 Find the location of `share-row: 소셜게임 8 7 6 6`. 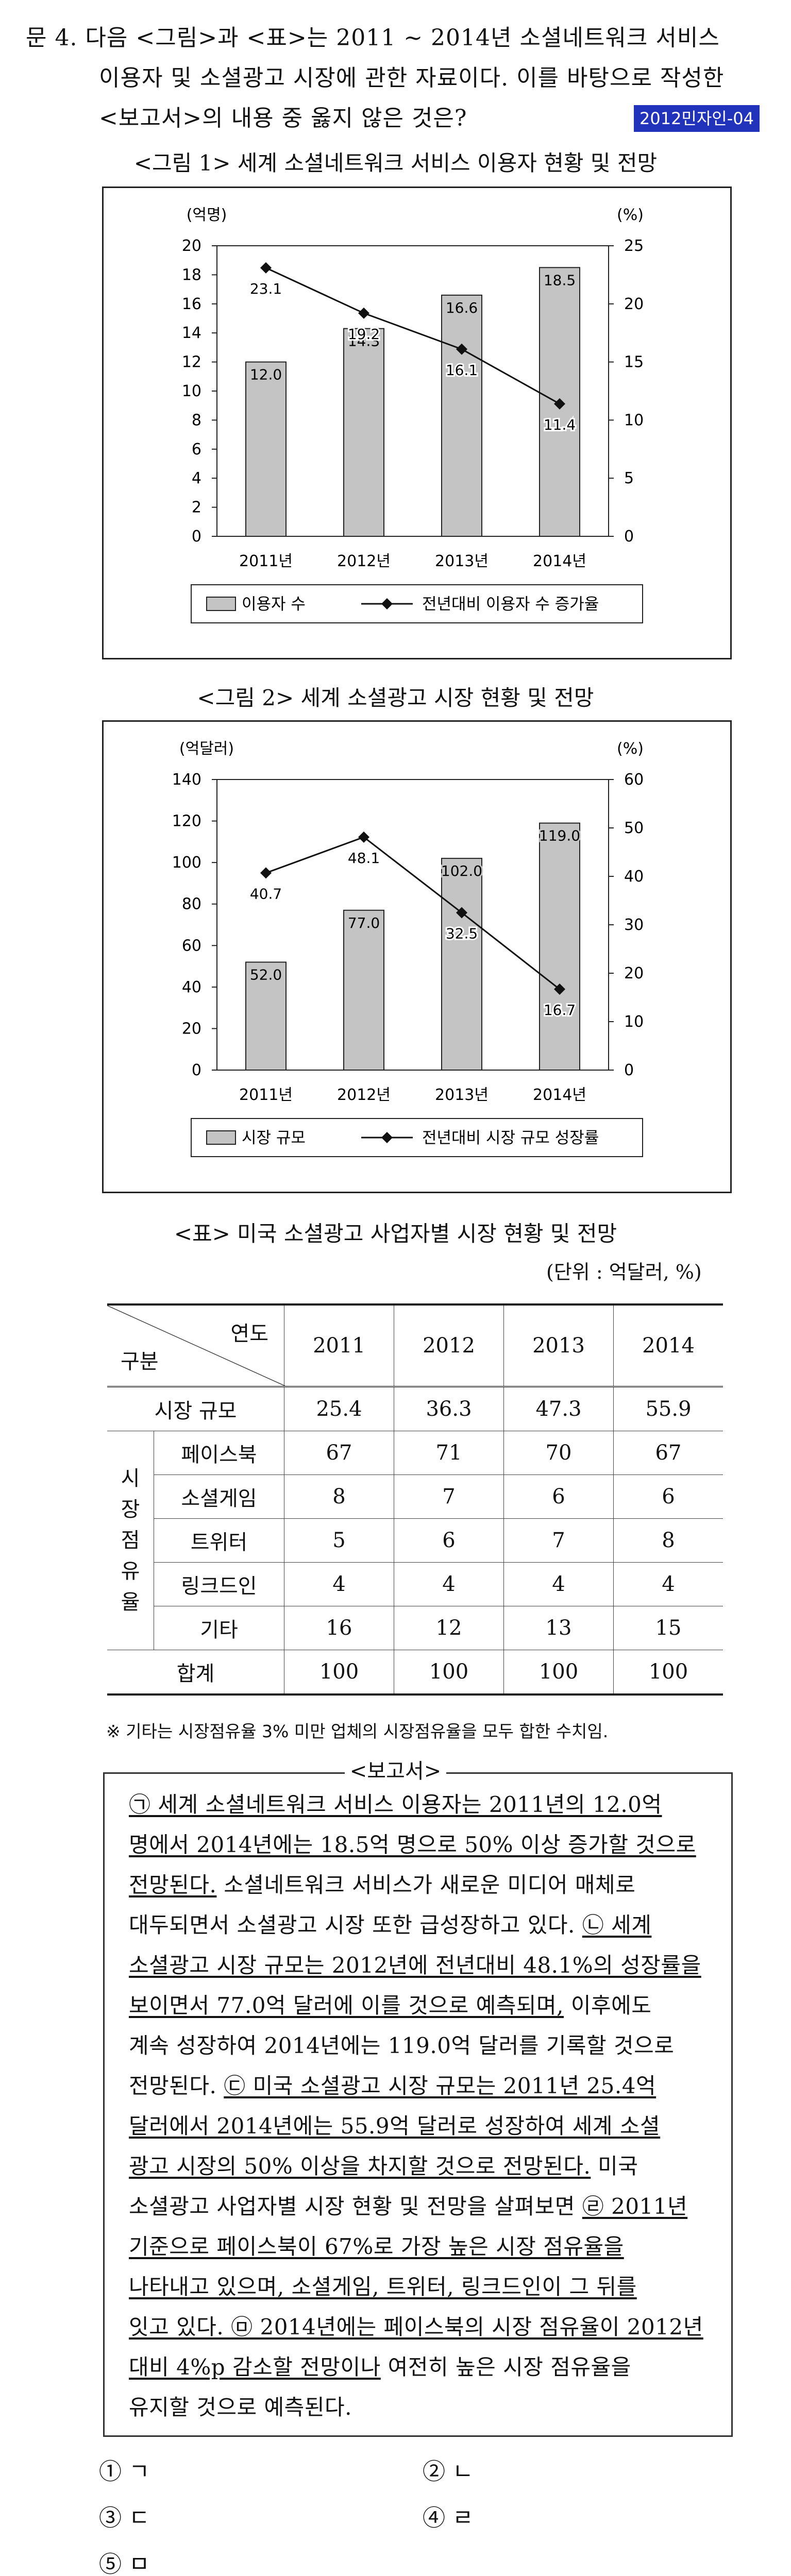

share-row: 소셜게임 8 7 6 6 is located at coordinates (415, 1497).